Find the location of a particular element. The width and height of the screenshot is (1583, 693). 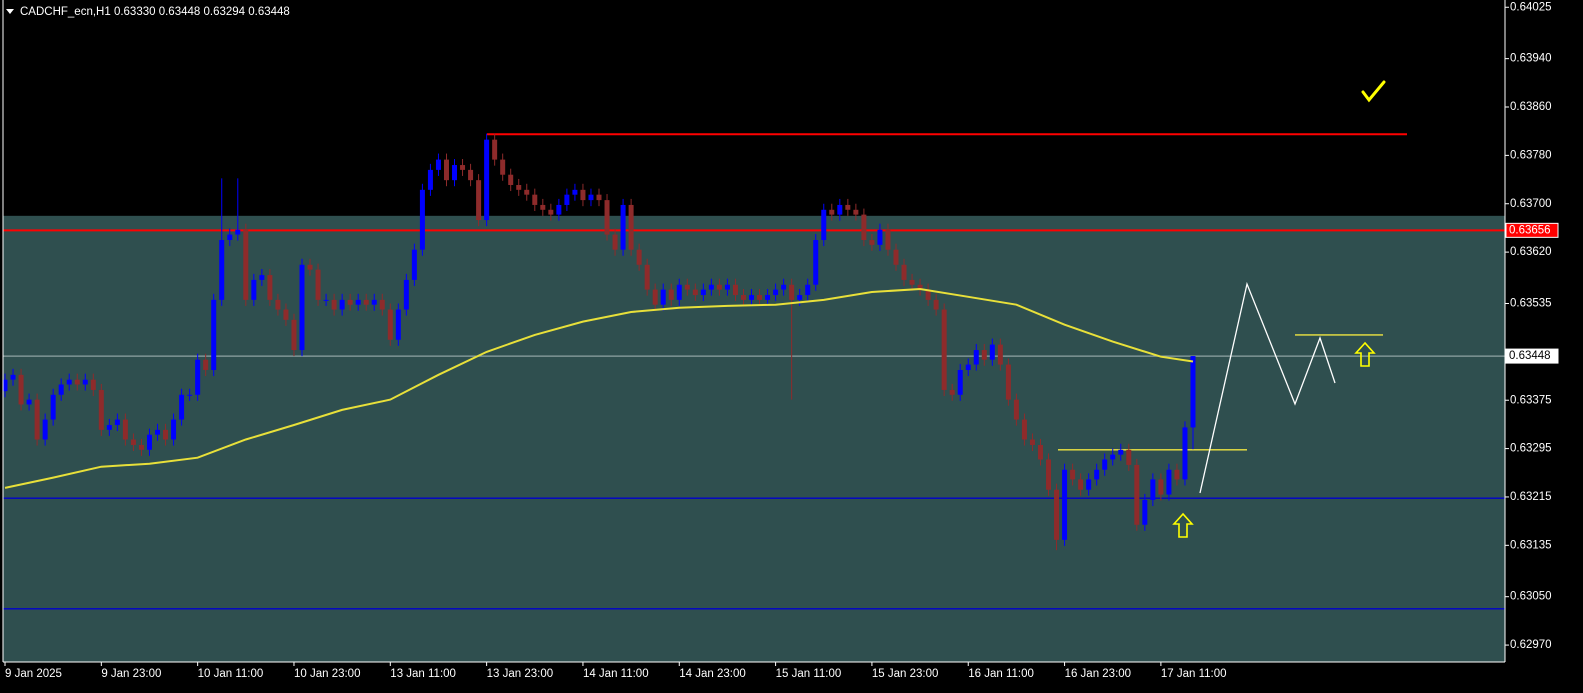

y-tick-label: 0.63295 is located at coordinates (1531, 449).